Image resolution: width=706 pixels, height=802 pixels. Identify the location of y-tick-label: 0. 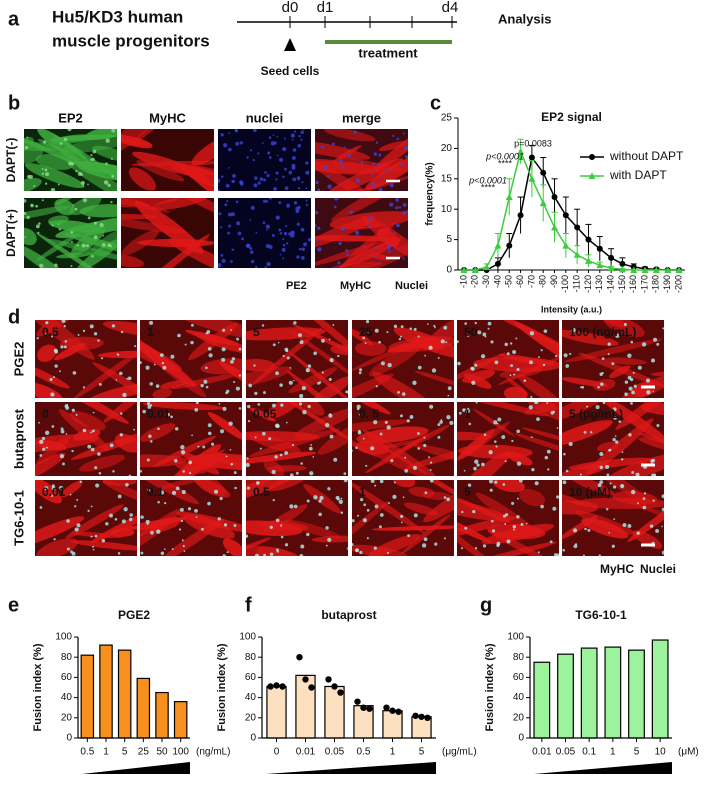
(449, 270).